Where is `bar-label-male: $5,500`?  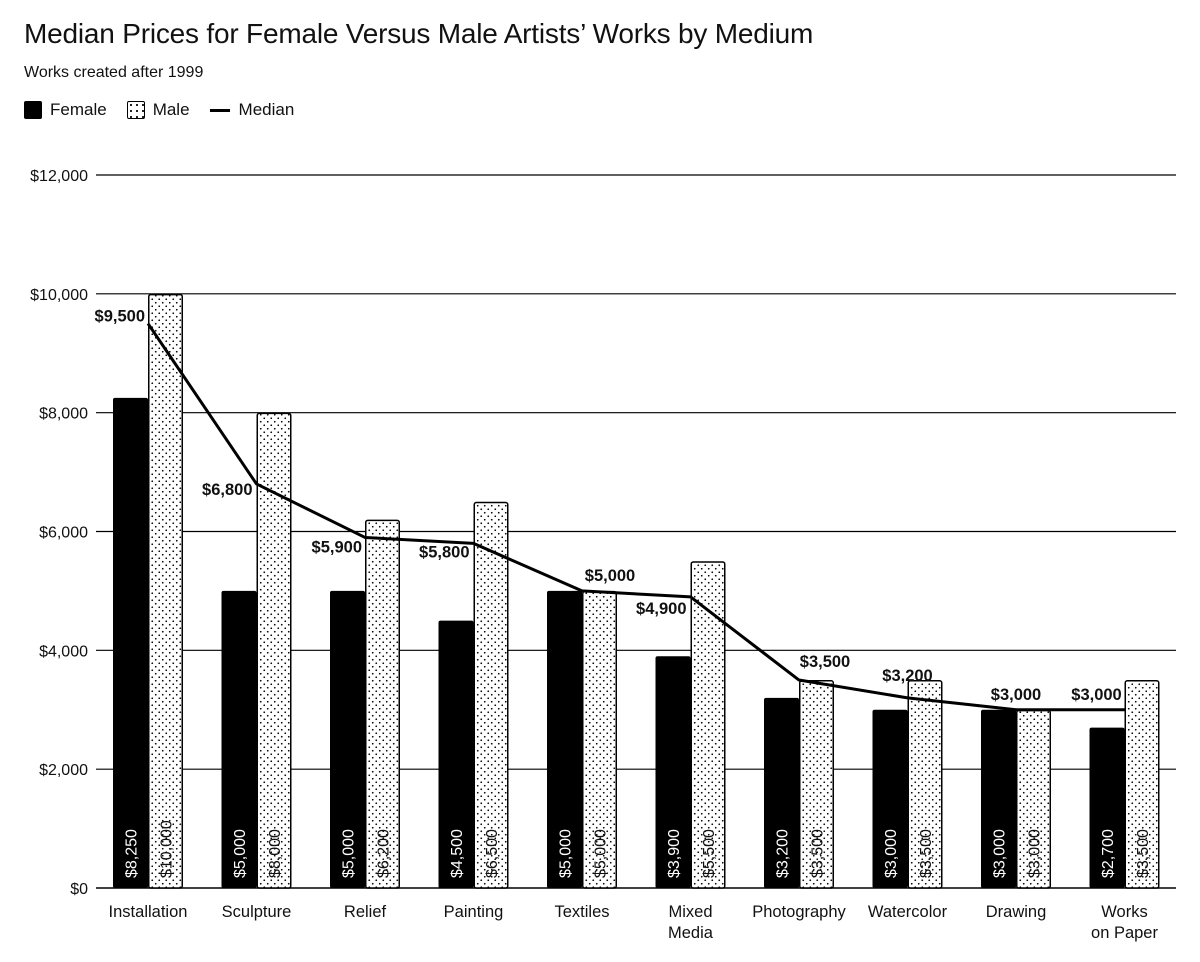
bar-label-male: $5,500 is located at coordinates (709, 853).